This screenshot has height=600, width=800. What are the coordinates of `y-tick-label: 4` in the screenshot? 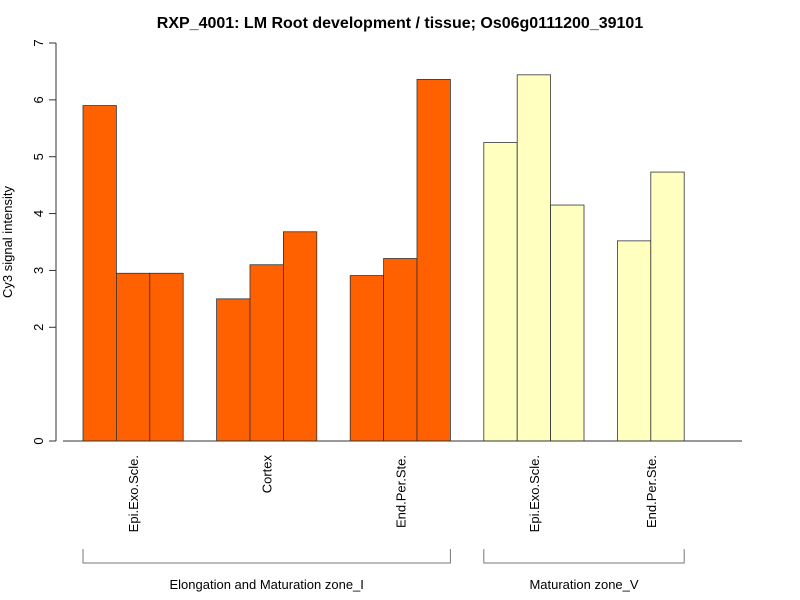 It's located at (38, 213).